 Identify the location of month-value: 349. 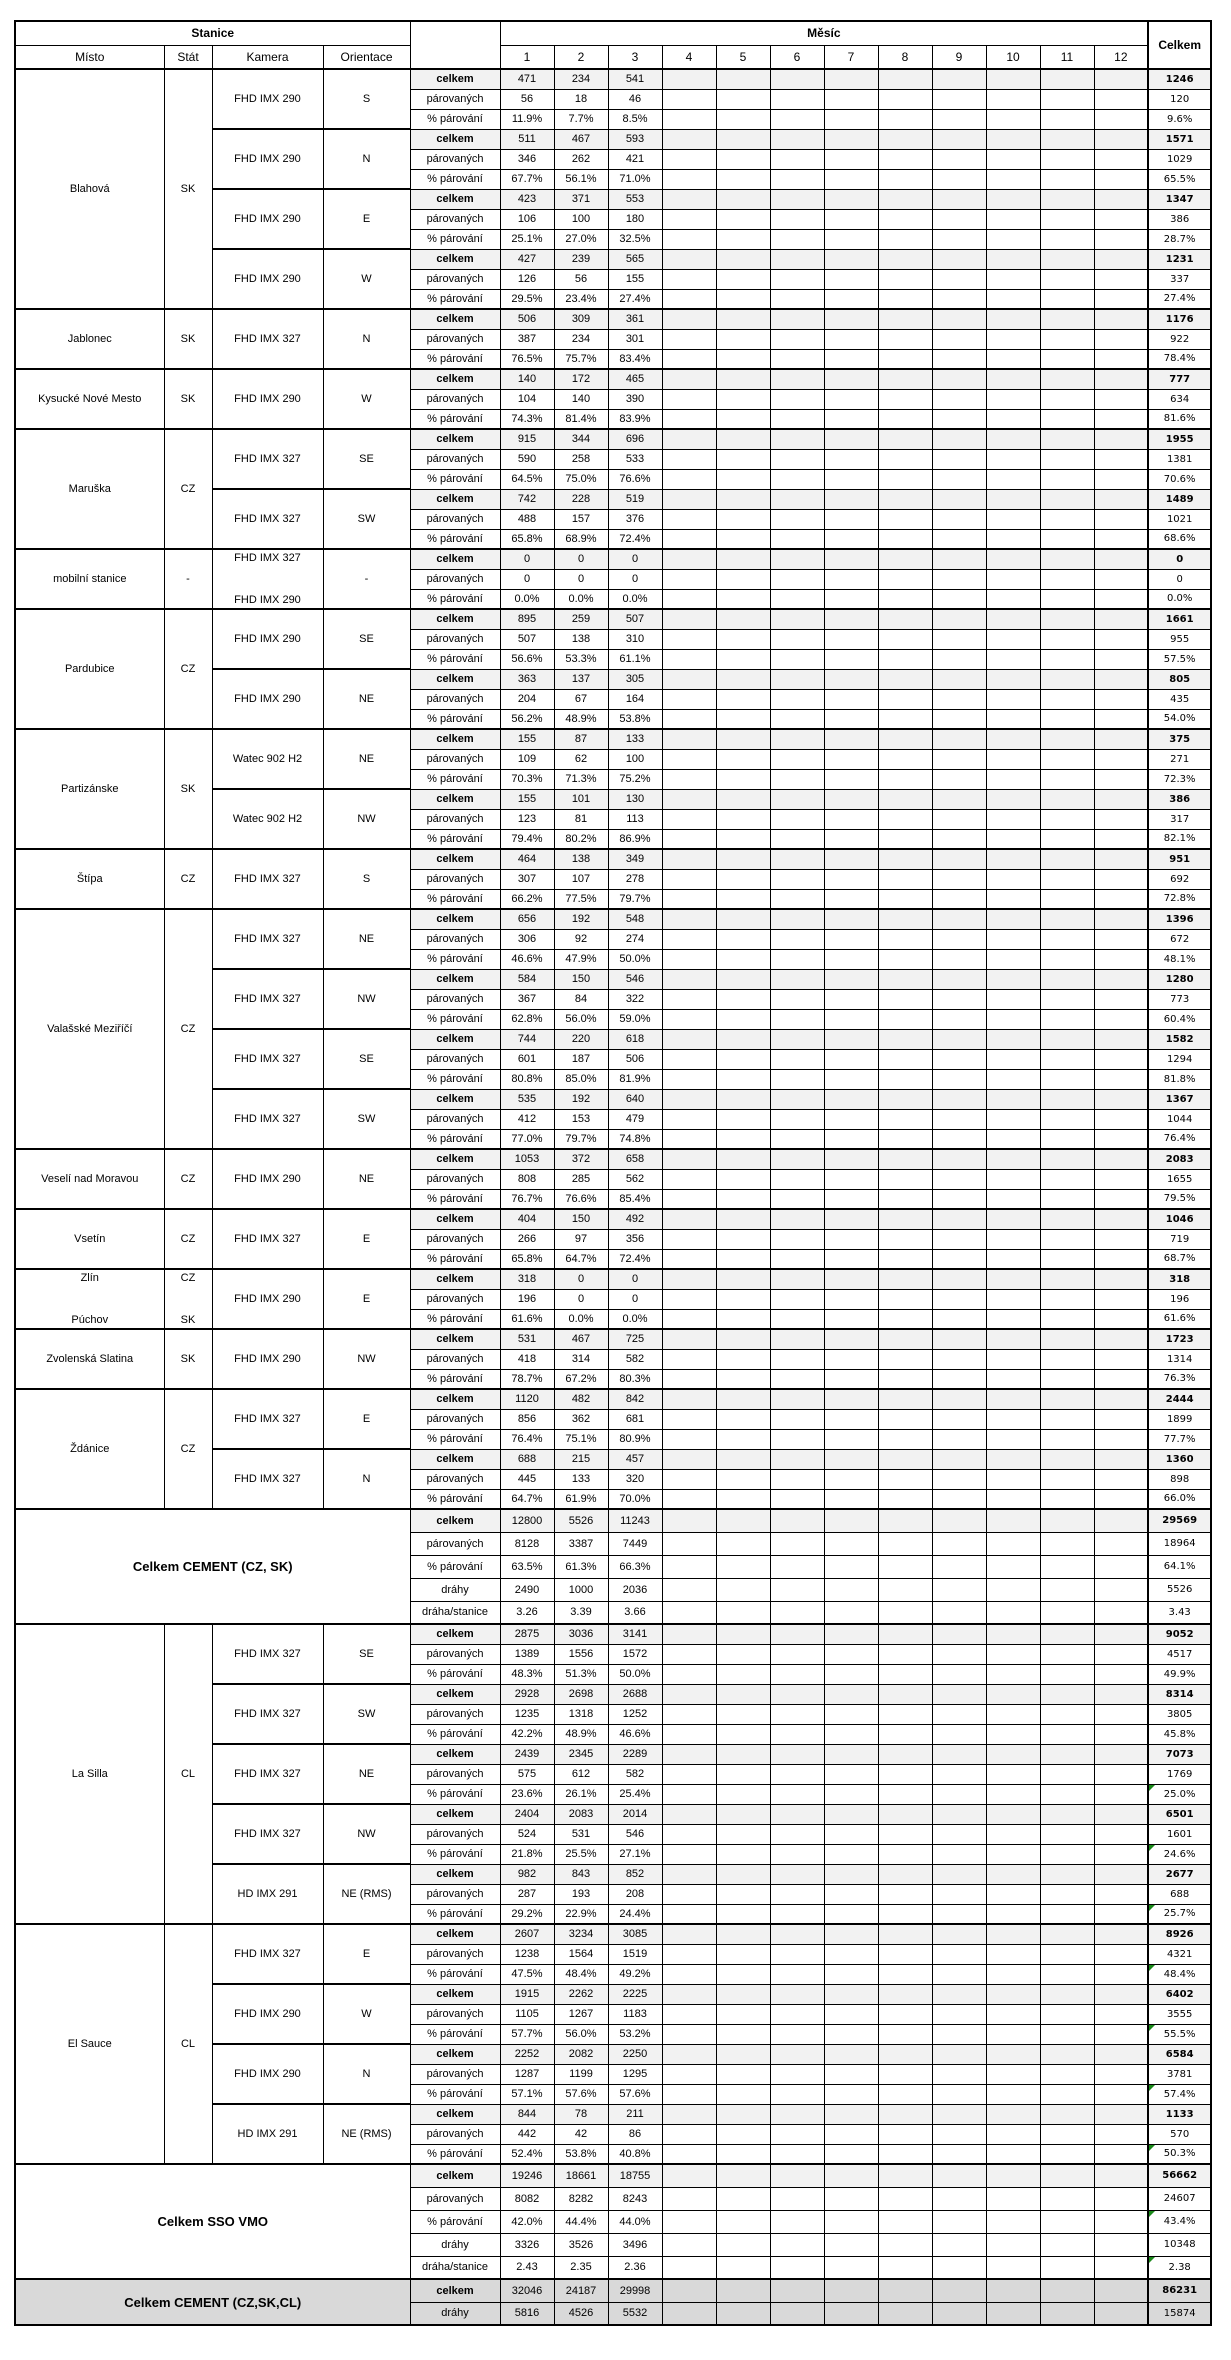
(635, 859).